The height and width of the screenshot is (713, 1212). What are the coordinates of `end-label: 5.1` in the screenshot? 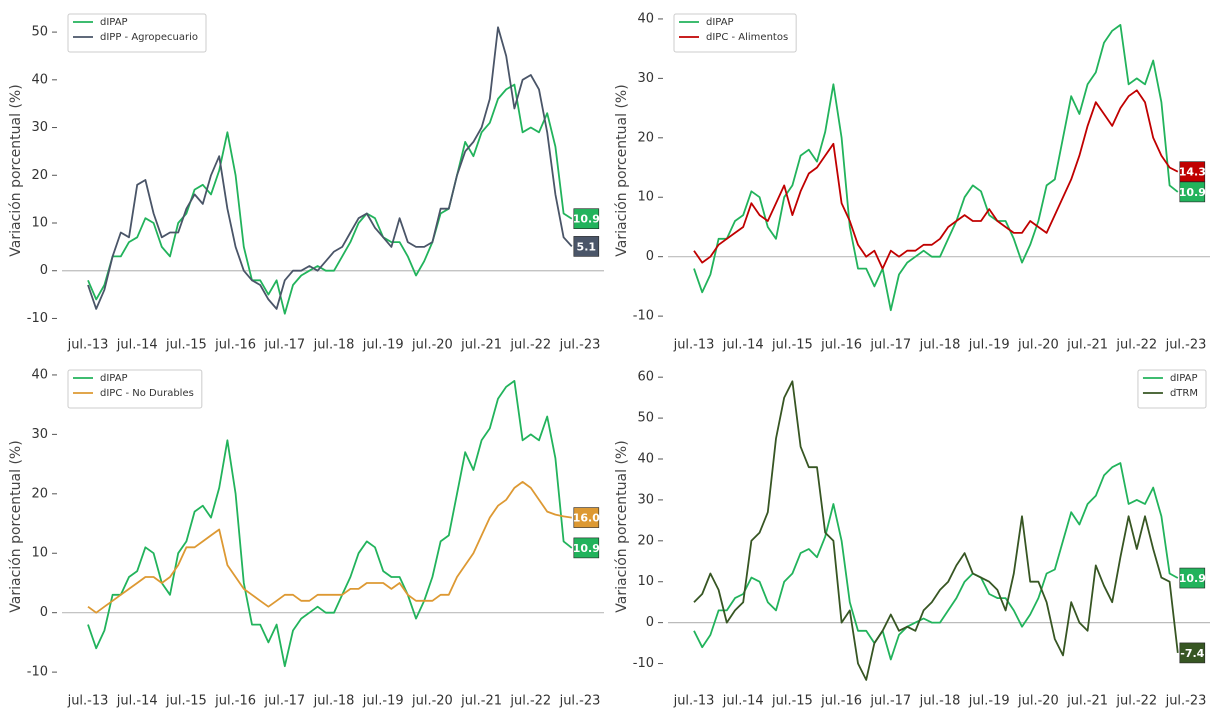 It's located at (587, 246).